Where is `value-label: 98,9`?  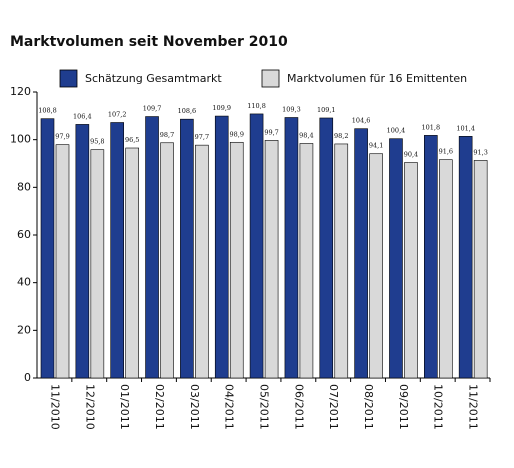
value-label: 98,9 is located at coordinates (236, 134).